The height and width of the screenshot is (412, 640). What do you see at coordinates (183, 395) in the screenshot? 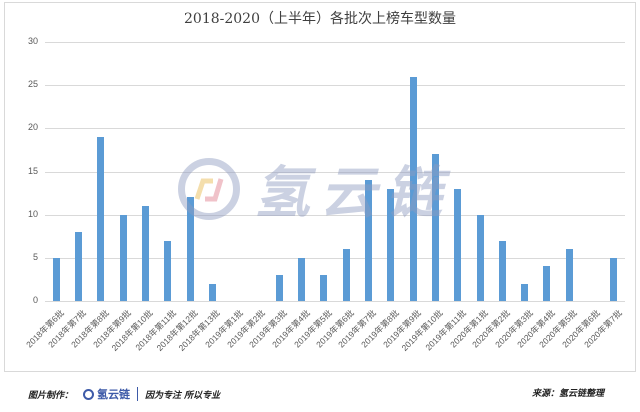
I see `footer-slogan: 因为专注 所以专业` at bounding box center [183, 395].